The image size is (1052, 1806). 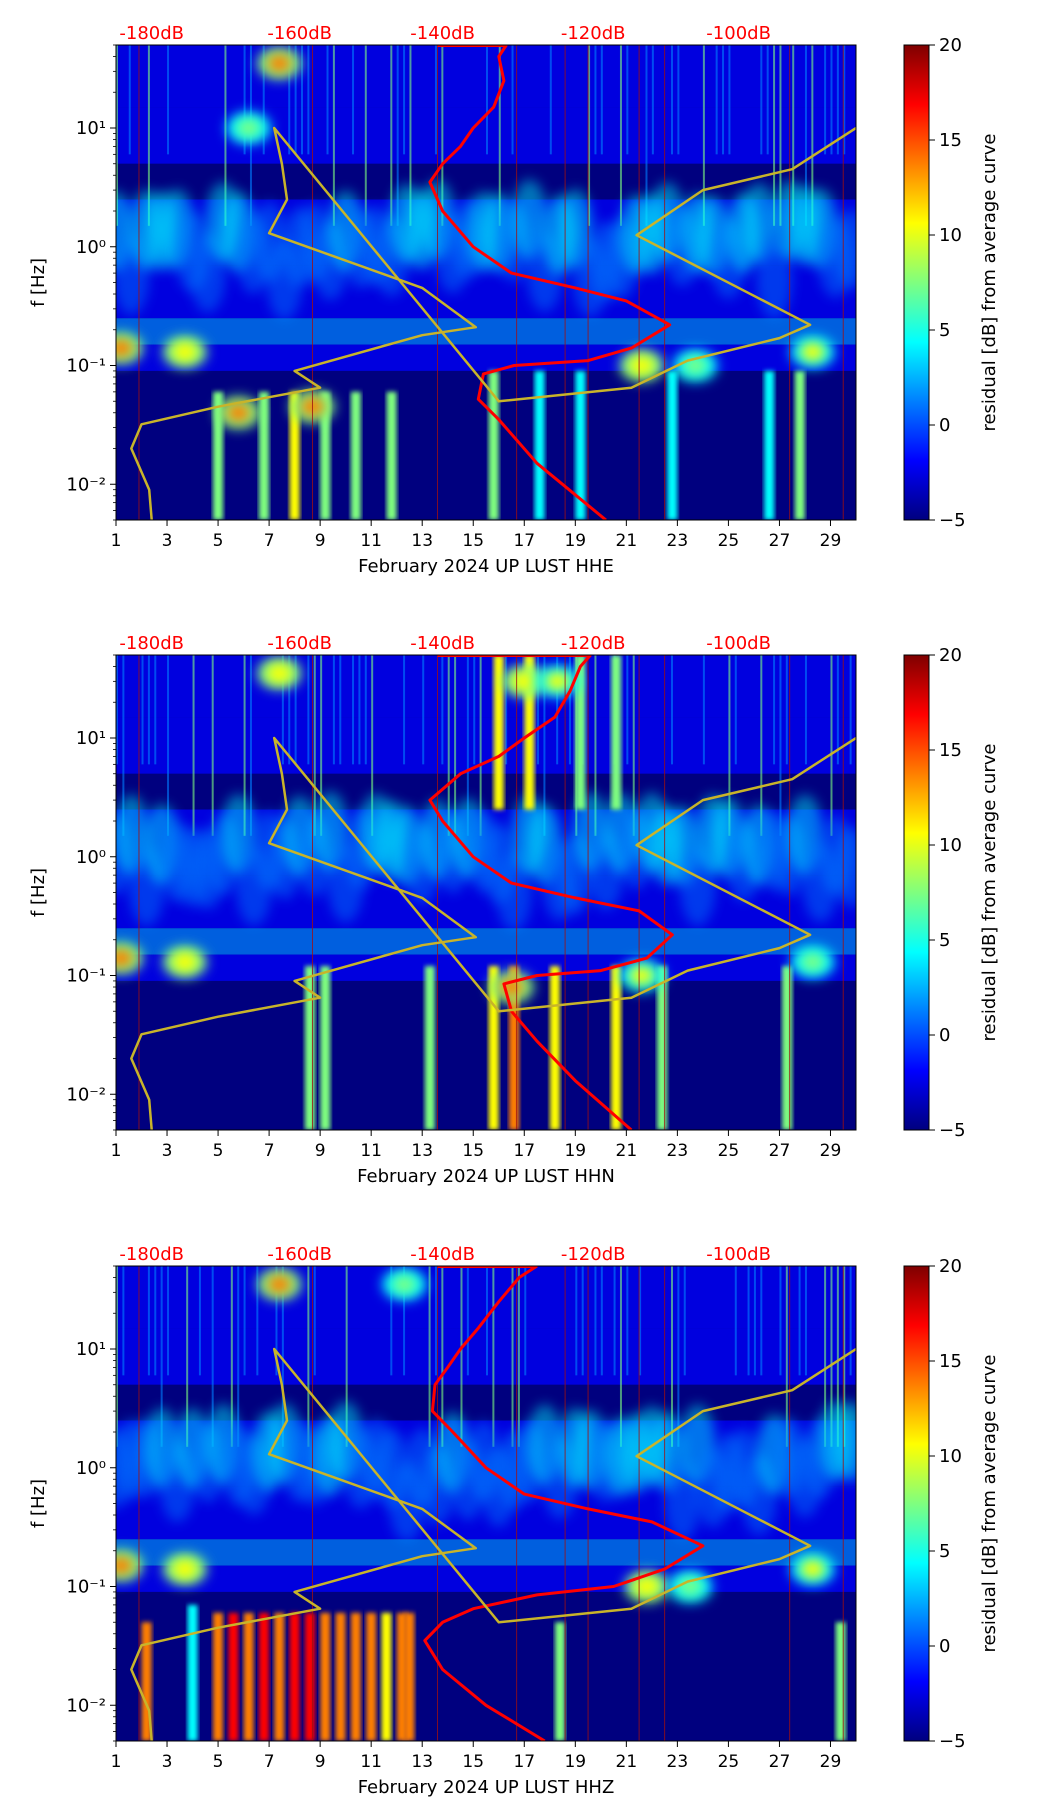 What do you see at coordinates (575, 541) in the screenshot?
I see `x-tick-label: 19` at bounding box center [575, 541].